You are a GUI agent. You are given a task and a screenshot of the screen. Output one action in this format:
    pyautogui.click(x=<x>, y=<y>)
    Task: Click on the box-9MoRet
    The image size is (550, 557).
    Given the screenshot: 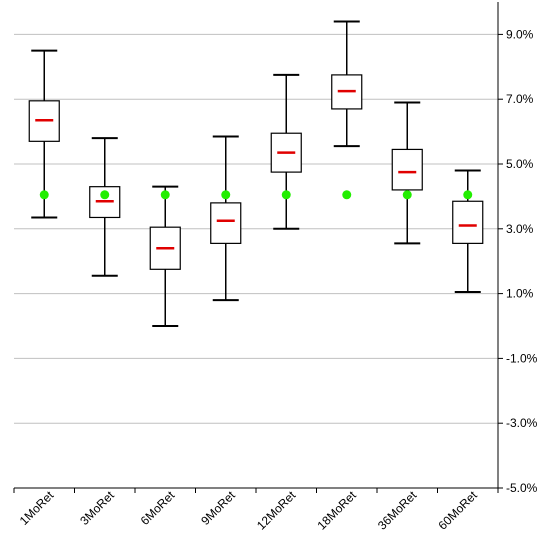 What is the action you would take?
    pyautogui.click(x=226, y=218)
    